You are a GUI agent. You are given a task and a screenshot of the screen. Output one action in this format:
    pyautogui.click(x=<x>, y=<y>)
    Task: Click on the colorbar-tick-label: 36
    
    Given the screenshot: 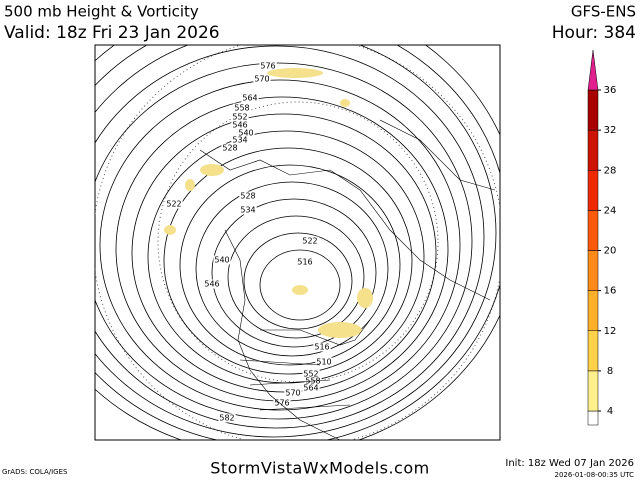 What is the action you would take?
    pyautogui.click(x=610, y=90)
    